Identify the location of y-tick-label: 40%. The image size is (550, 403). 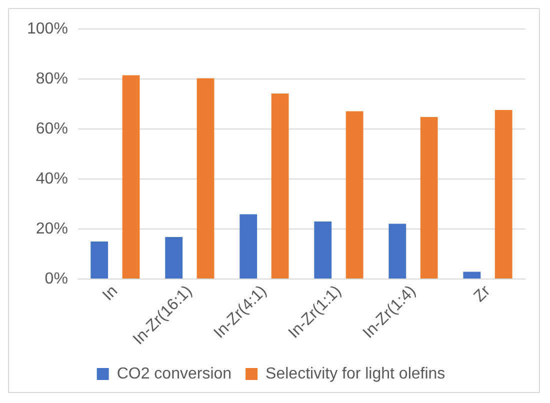
(52, 179).